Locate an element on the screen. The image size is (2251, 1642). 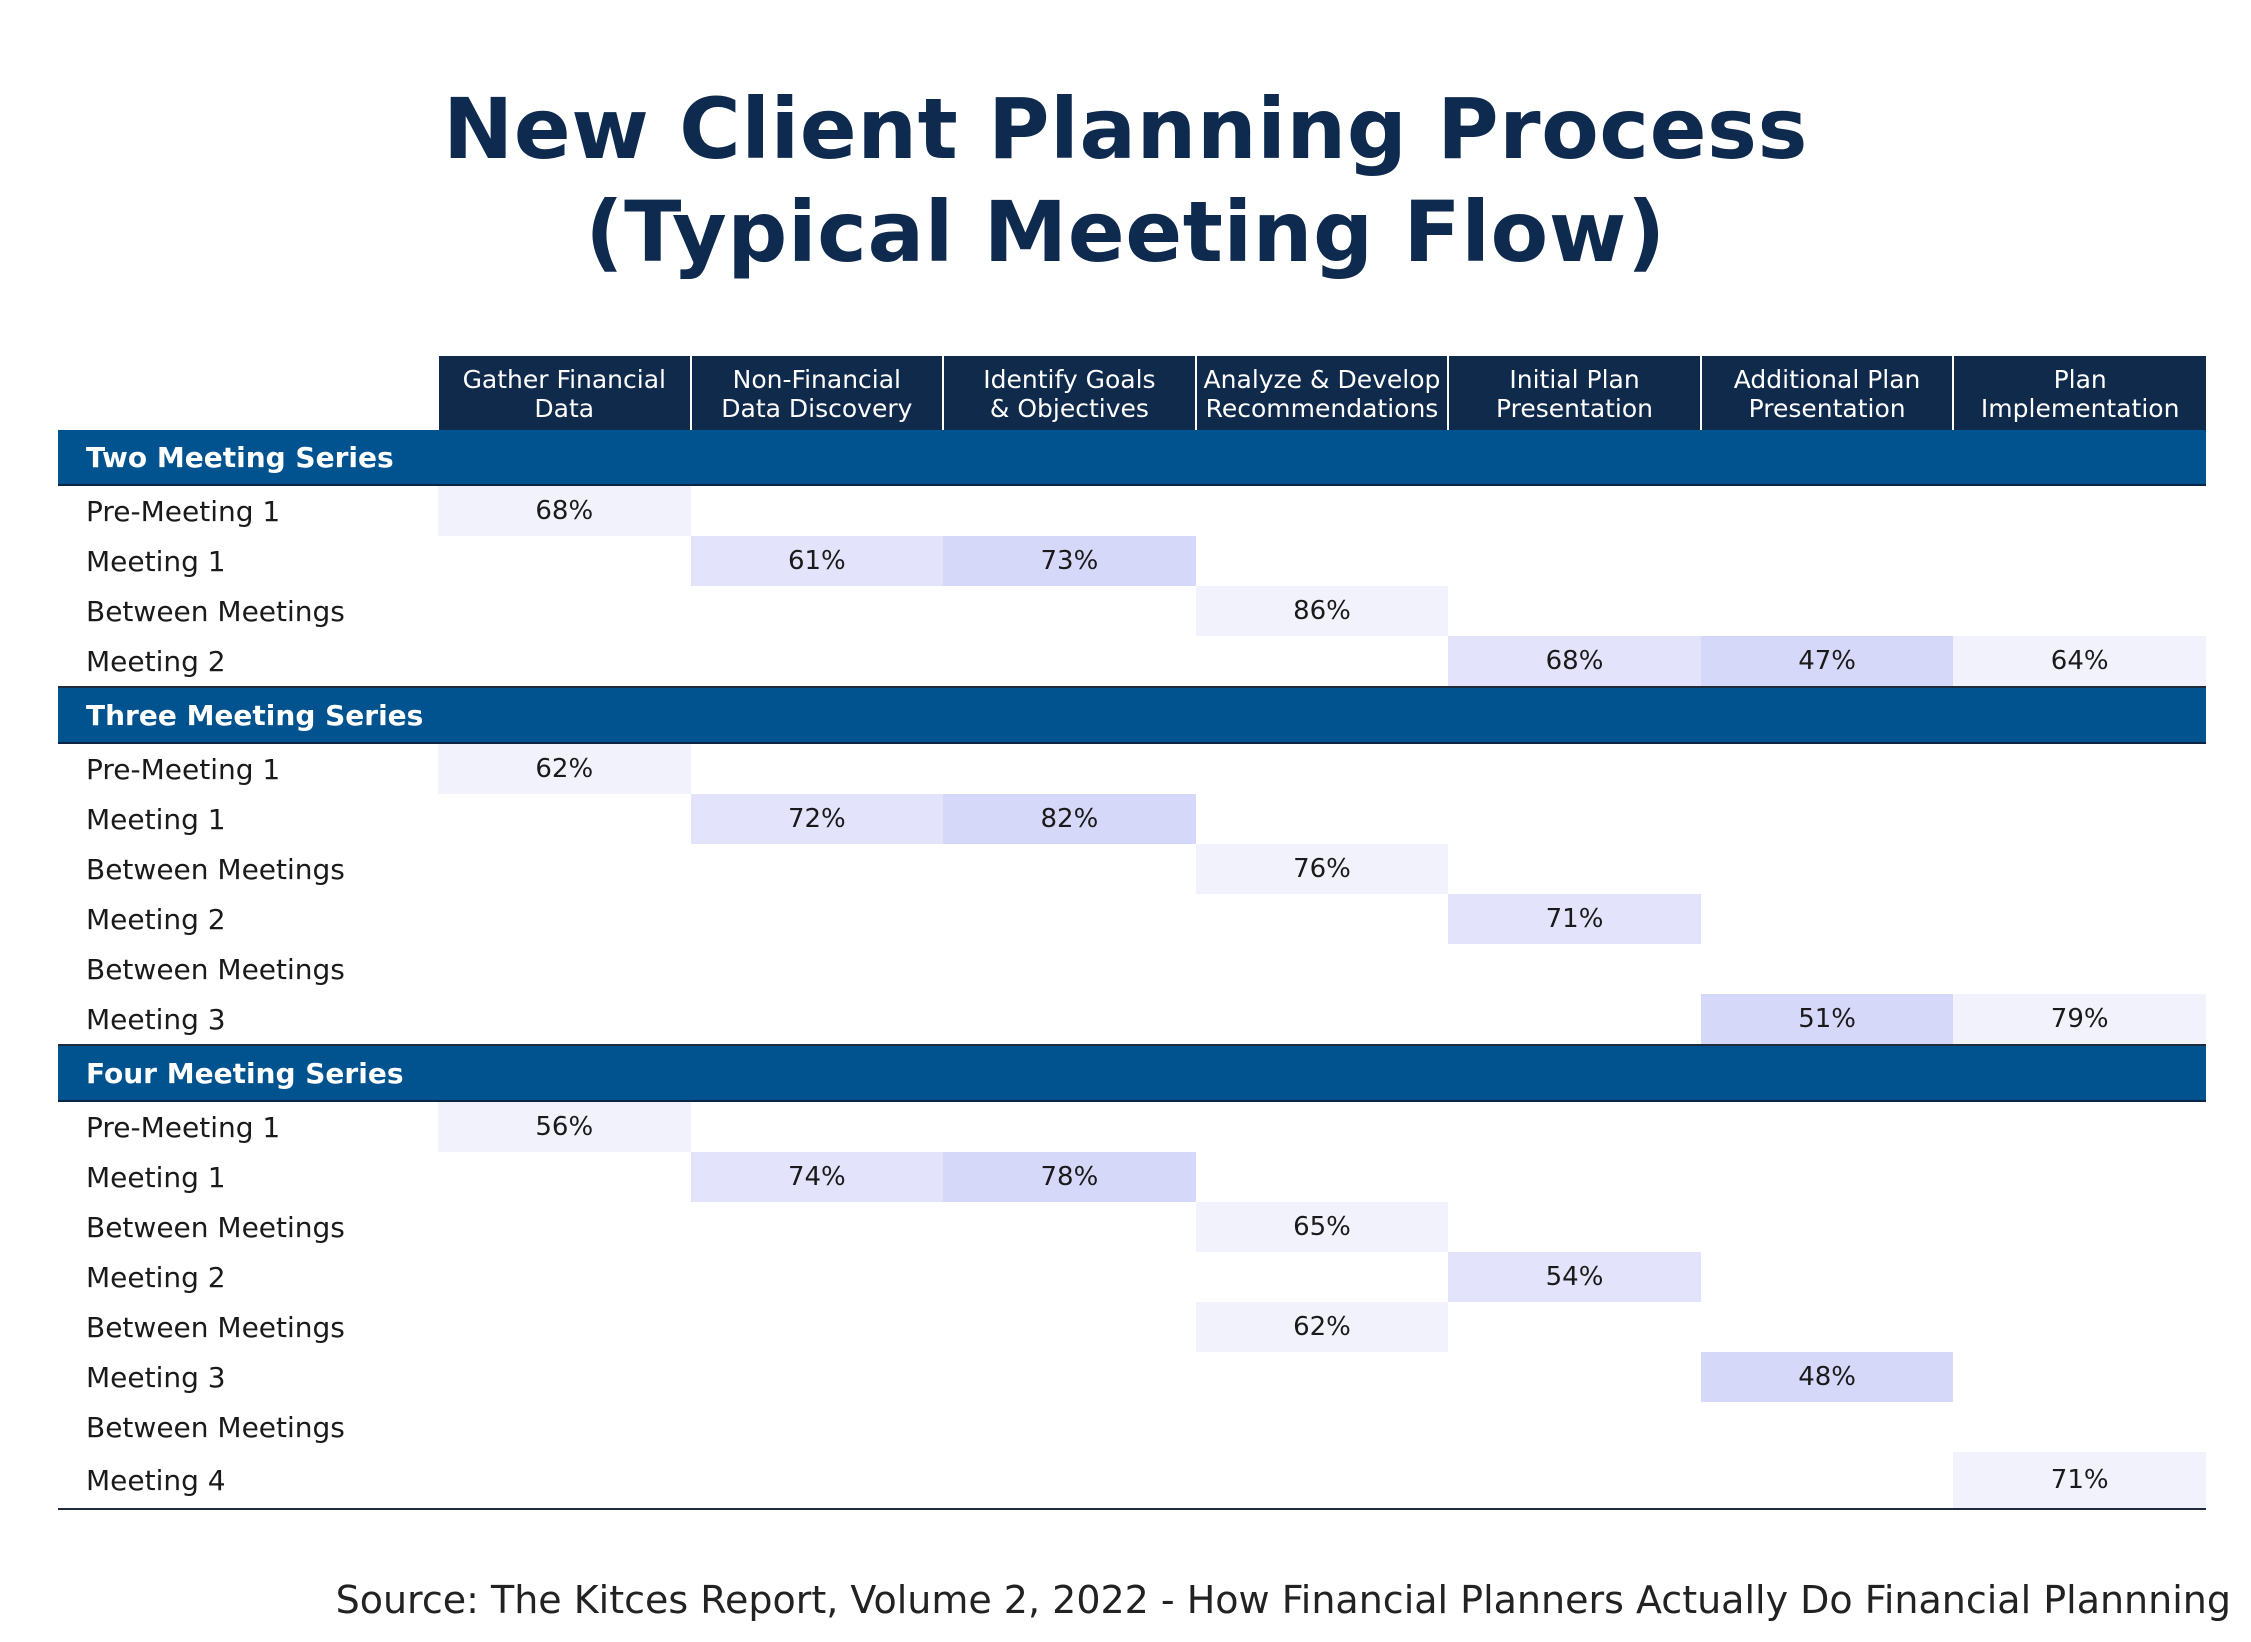
section-title: Two Meeting Series is located at coordinates (1132, 458).